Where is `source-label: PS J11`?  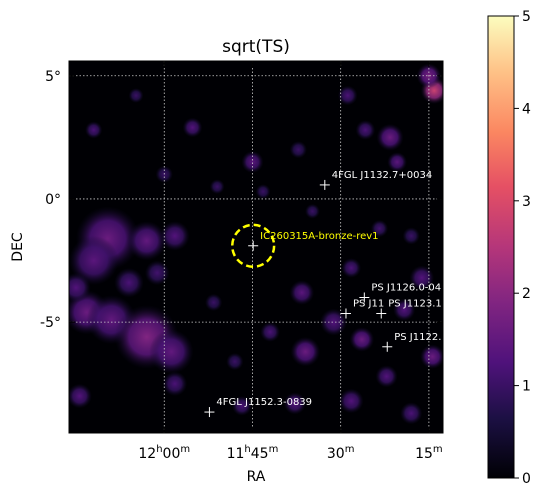 source-label: PS J11 is located at coordinates (368, 304).